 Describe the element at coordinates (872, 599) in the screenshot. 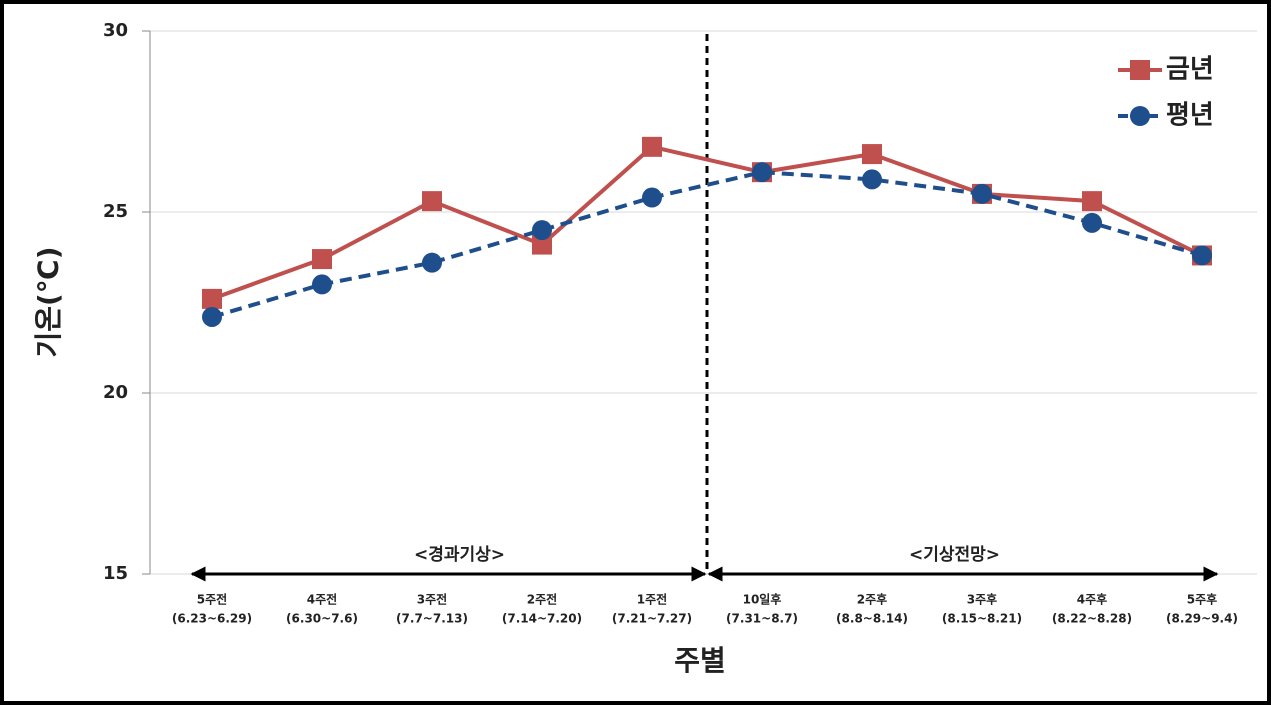

I see `x-tick-label: 2주후` at that location.